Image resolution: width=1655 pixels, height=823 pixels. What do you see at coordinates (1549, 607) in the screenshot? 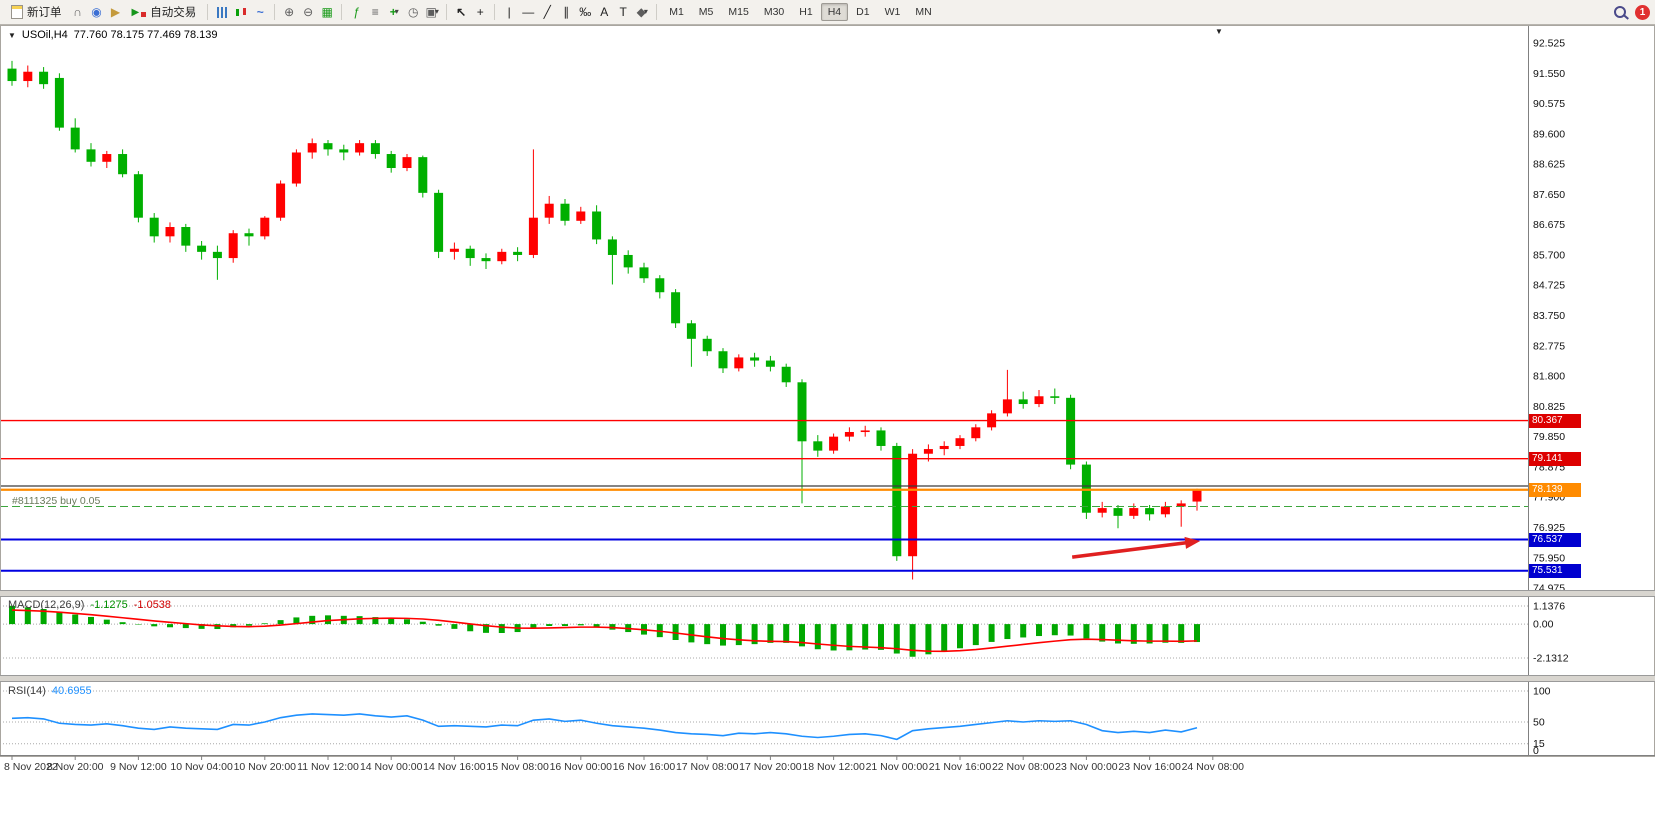
I see `svg-text: 1.1376` at bounding box center [1549, 607].